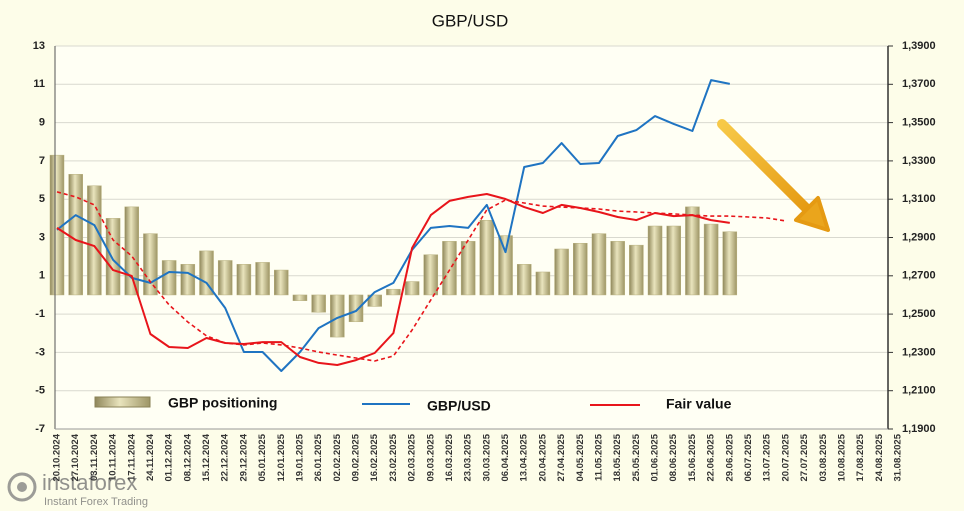 This screenshot has height=511, width=964. What do you see at coordinates (773, 175) in the screenshot?
I see `forecast-arrow` at bounding box center [773, 175].